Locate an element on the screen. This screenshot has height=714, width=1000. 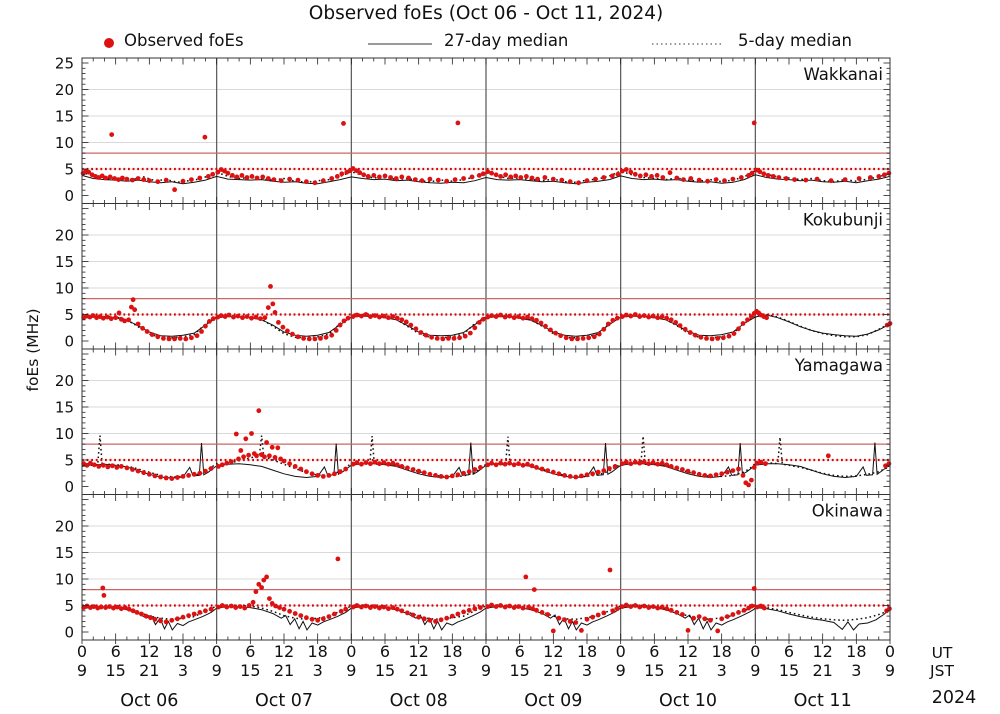
legend-median27-label: 27-day median is located at coordinates (506, 40).